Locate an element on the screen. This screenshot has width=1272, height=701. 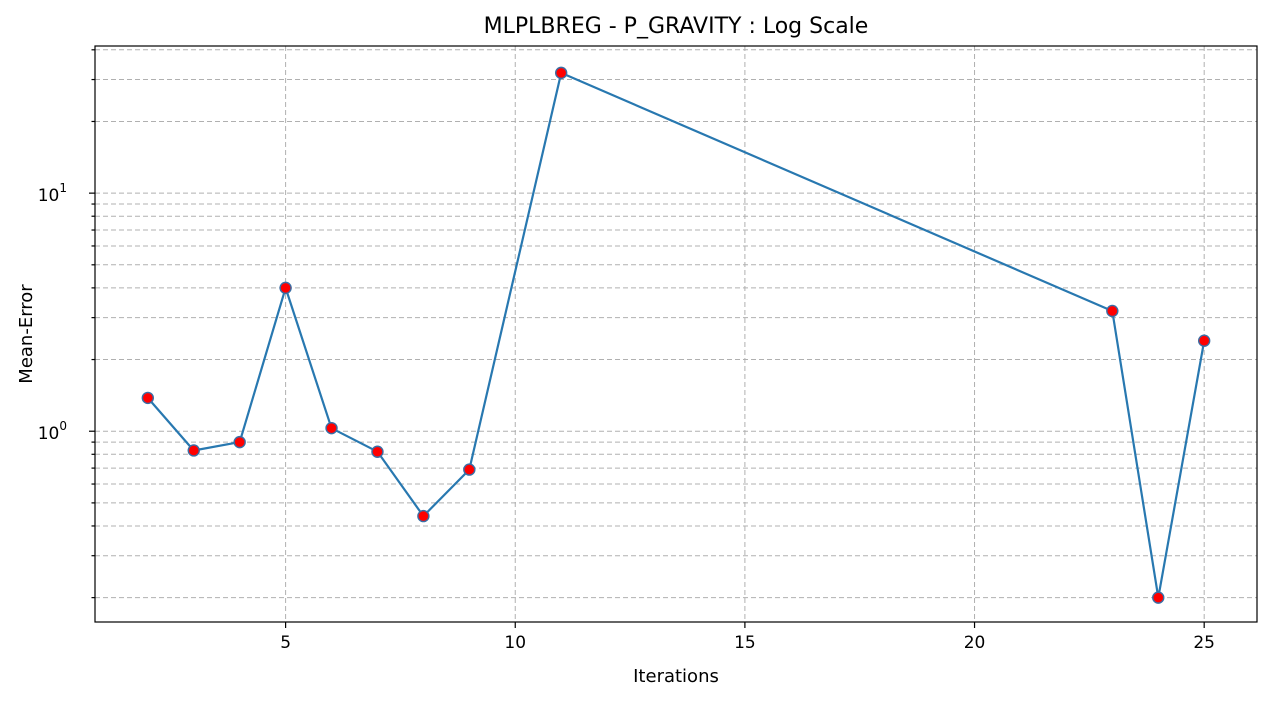
x-tick-label: 25 is located at coordinates (1204, 643).